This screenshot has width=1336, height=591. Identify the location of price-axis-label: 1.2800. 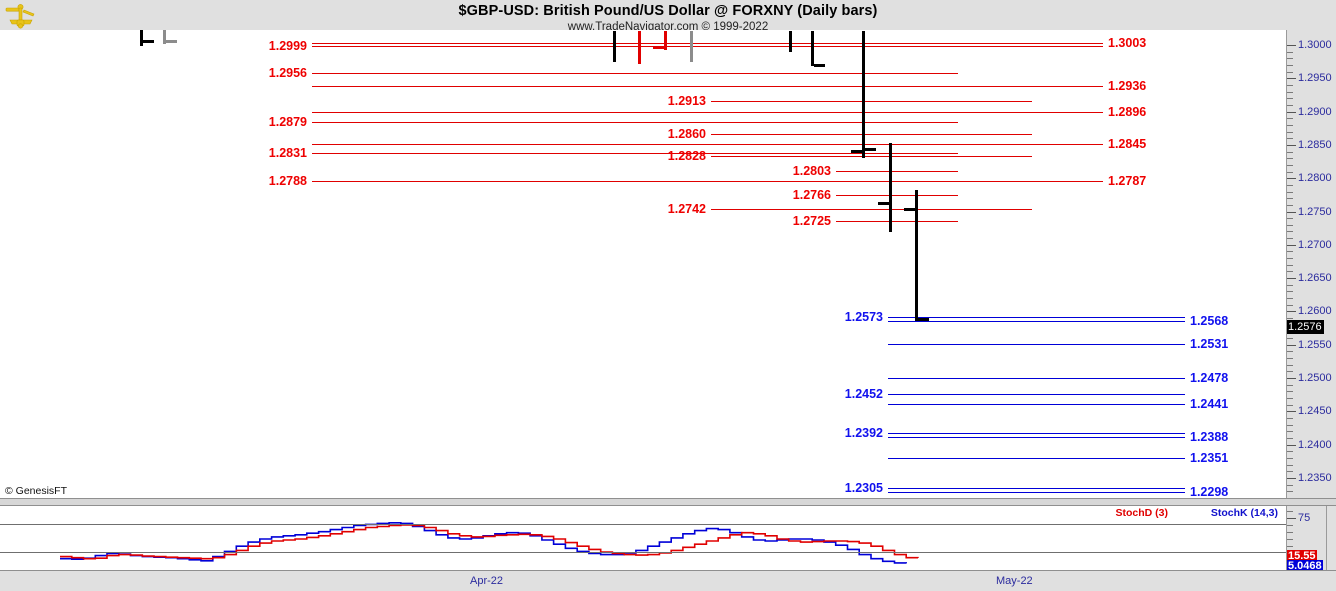
(1315, 178).